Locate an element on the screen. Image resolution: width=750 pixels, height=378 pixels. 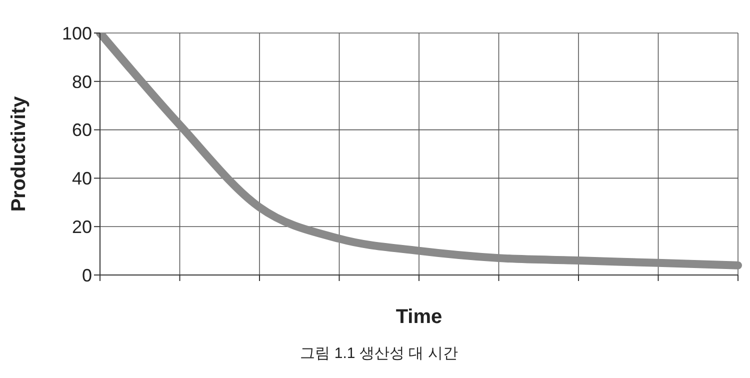
y-axis-title: Productivity is located at coordinates (19, 153).